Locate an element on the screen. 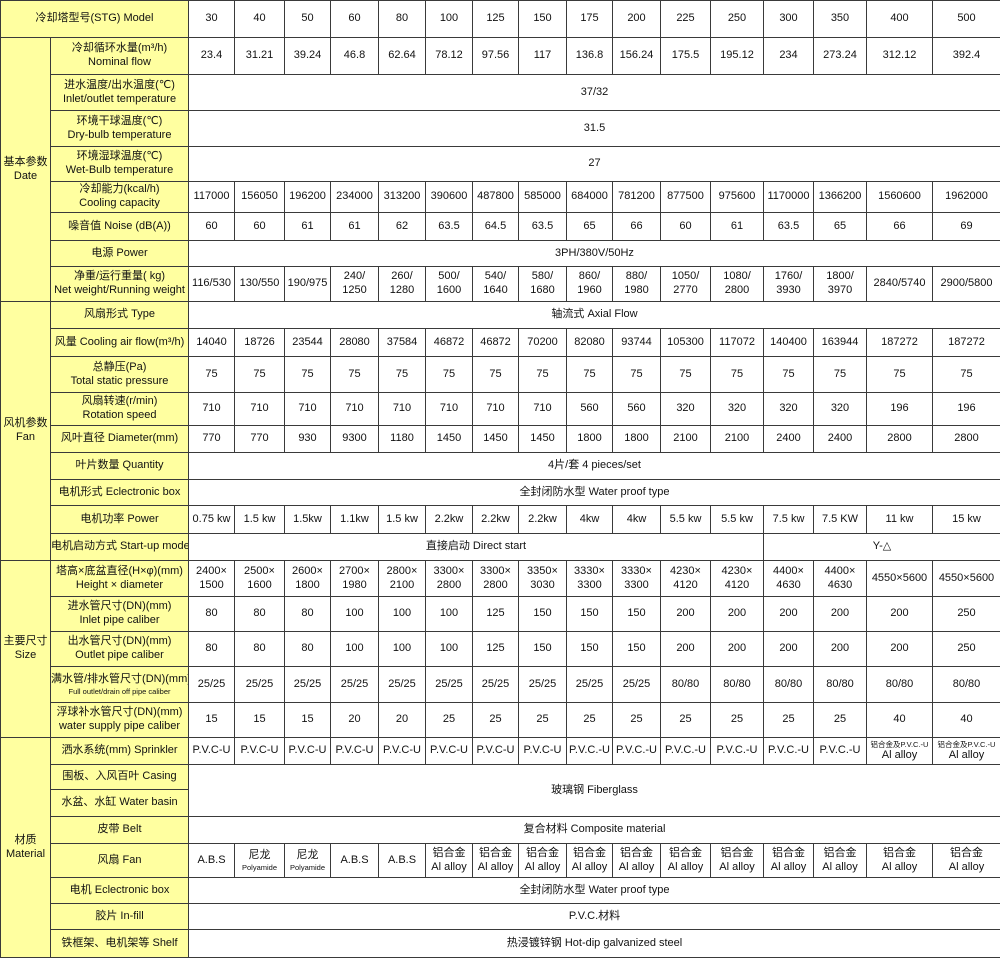 The width and height of the screenshot is (1000, 958). spec-value: 2800 is located at coordinates (966, 439).